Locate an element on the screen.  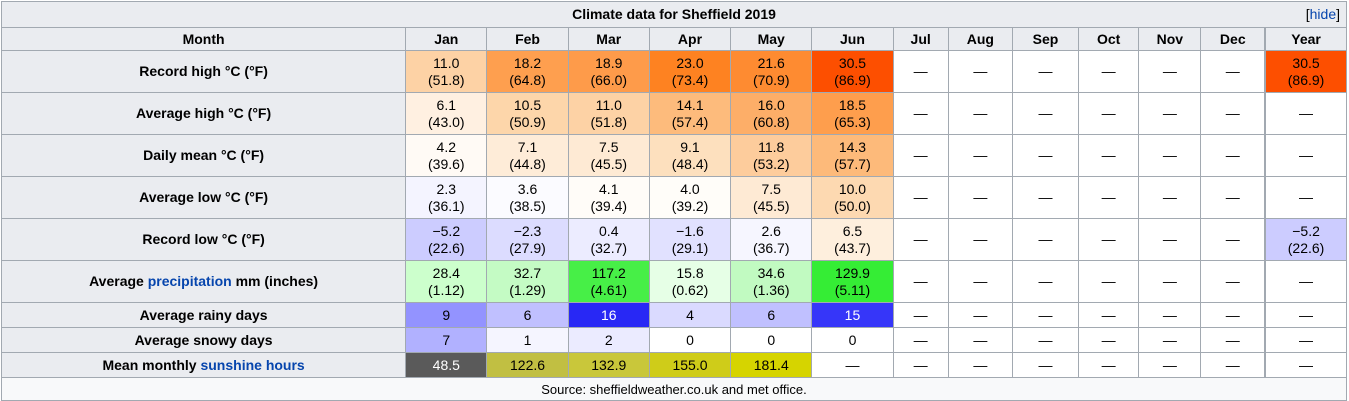
data-cell: 9.1 (48.4) is located at coordinates (690, 155).